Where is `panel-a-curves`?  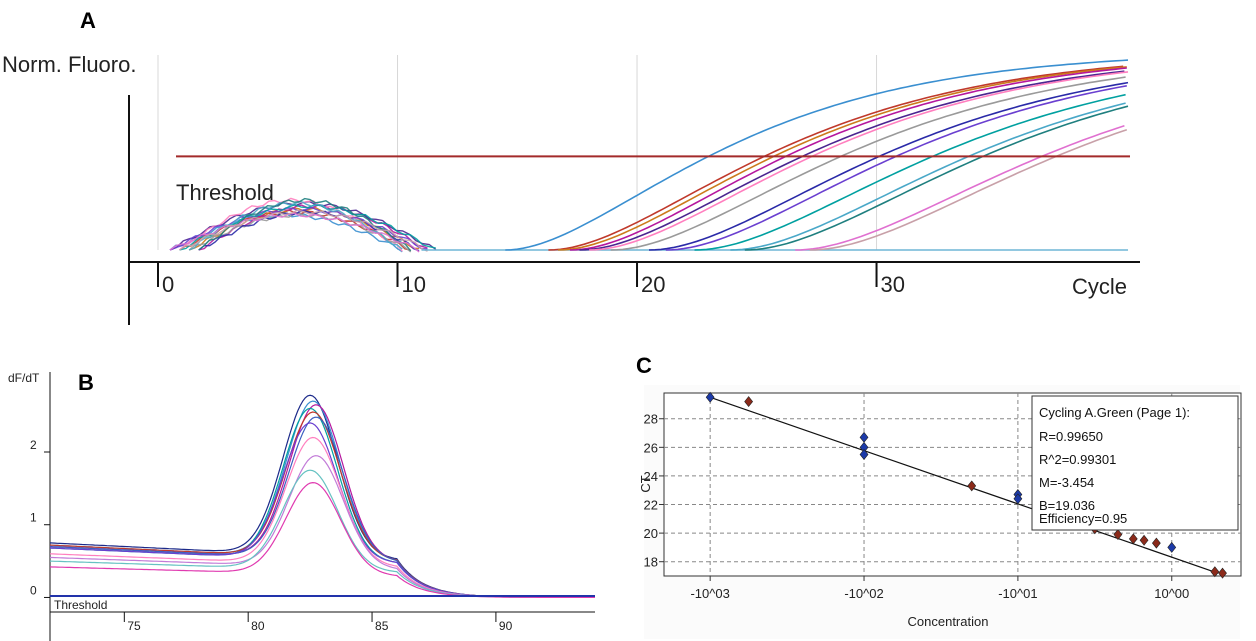 panel-a-curves is located at coordinates (817, 155).